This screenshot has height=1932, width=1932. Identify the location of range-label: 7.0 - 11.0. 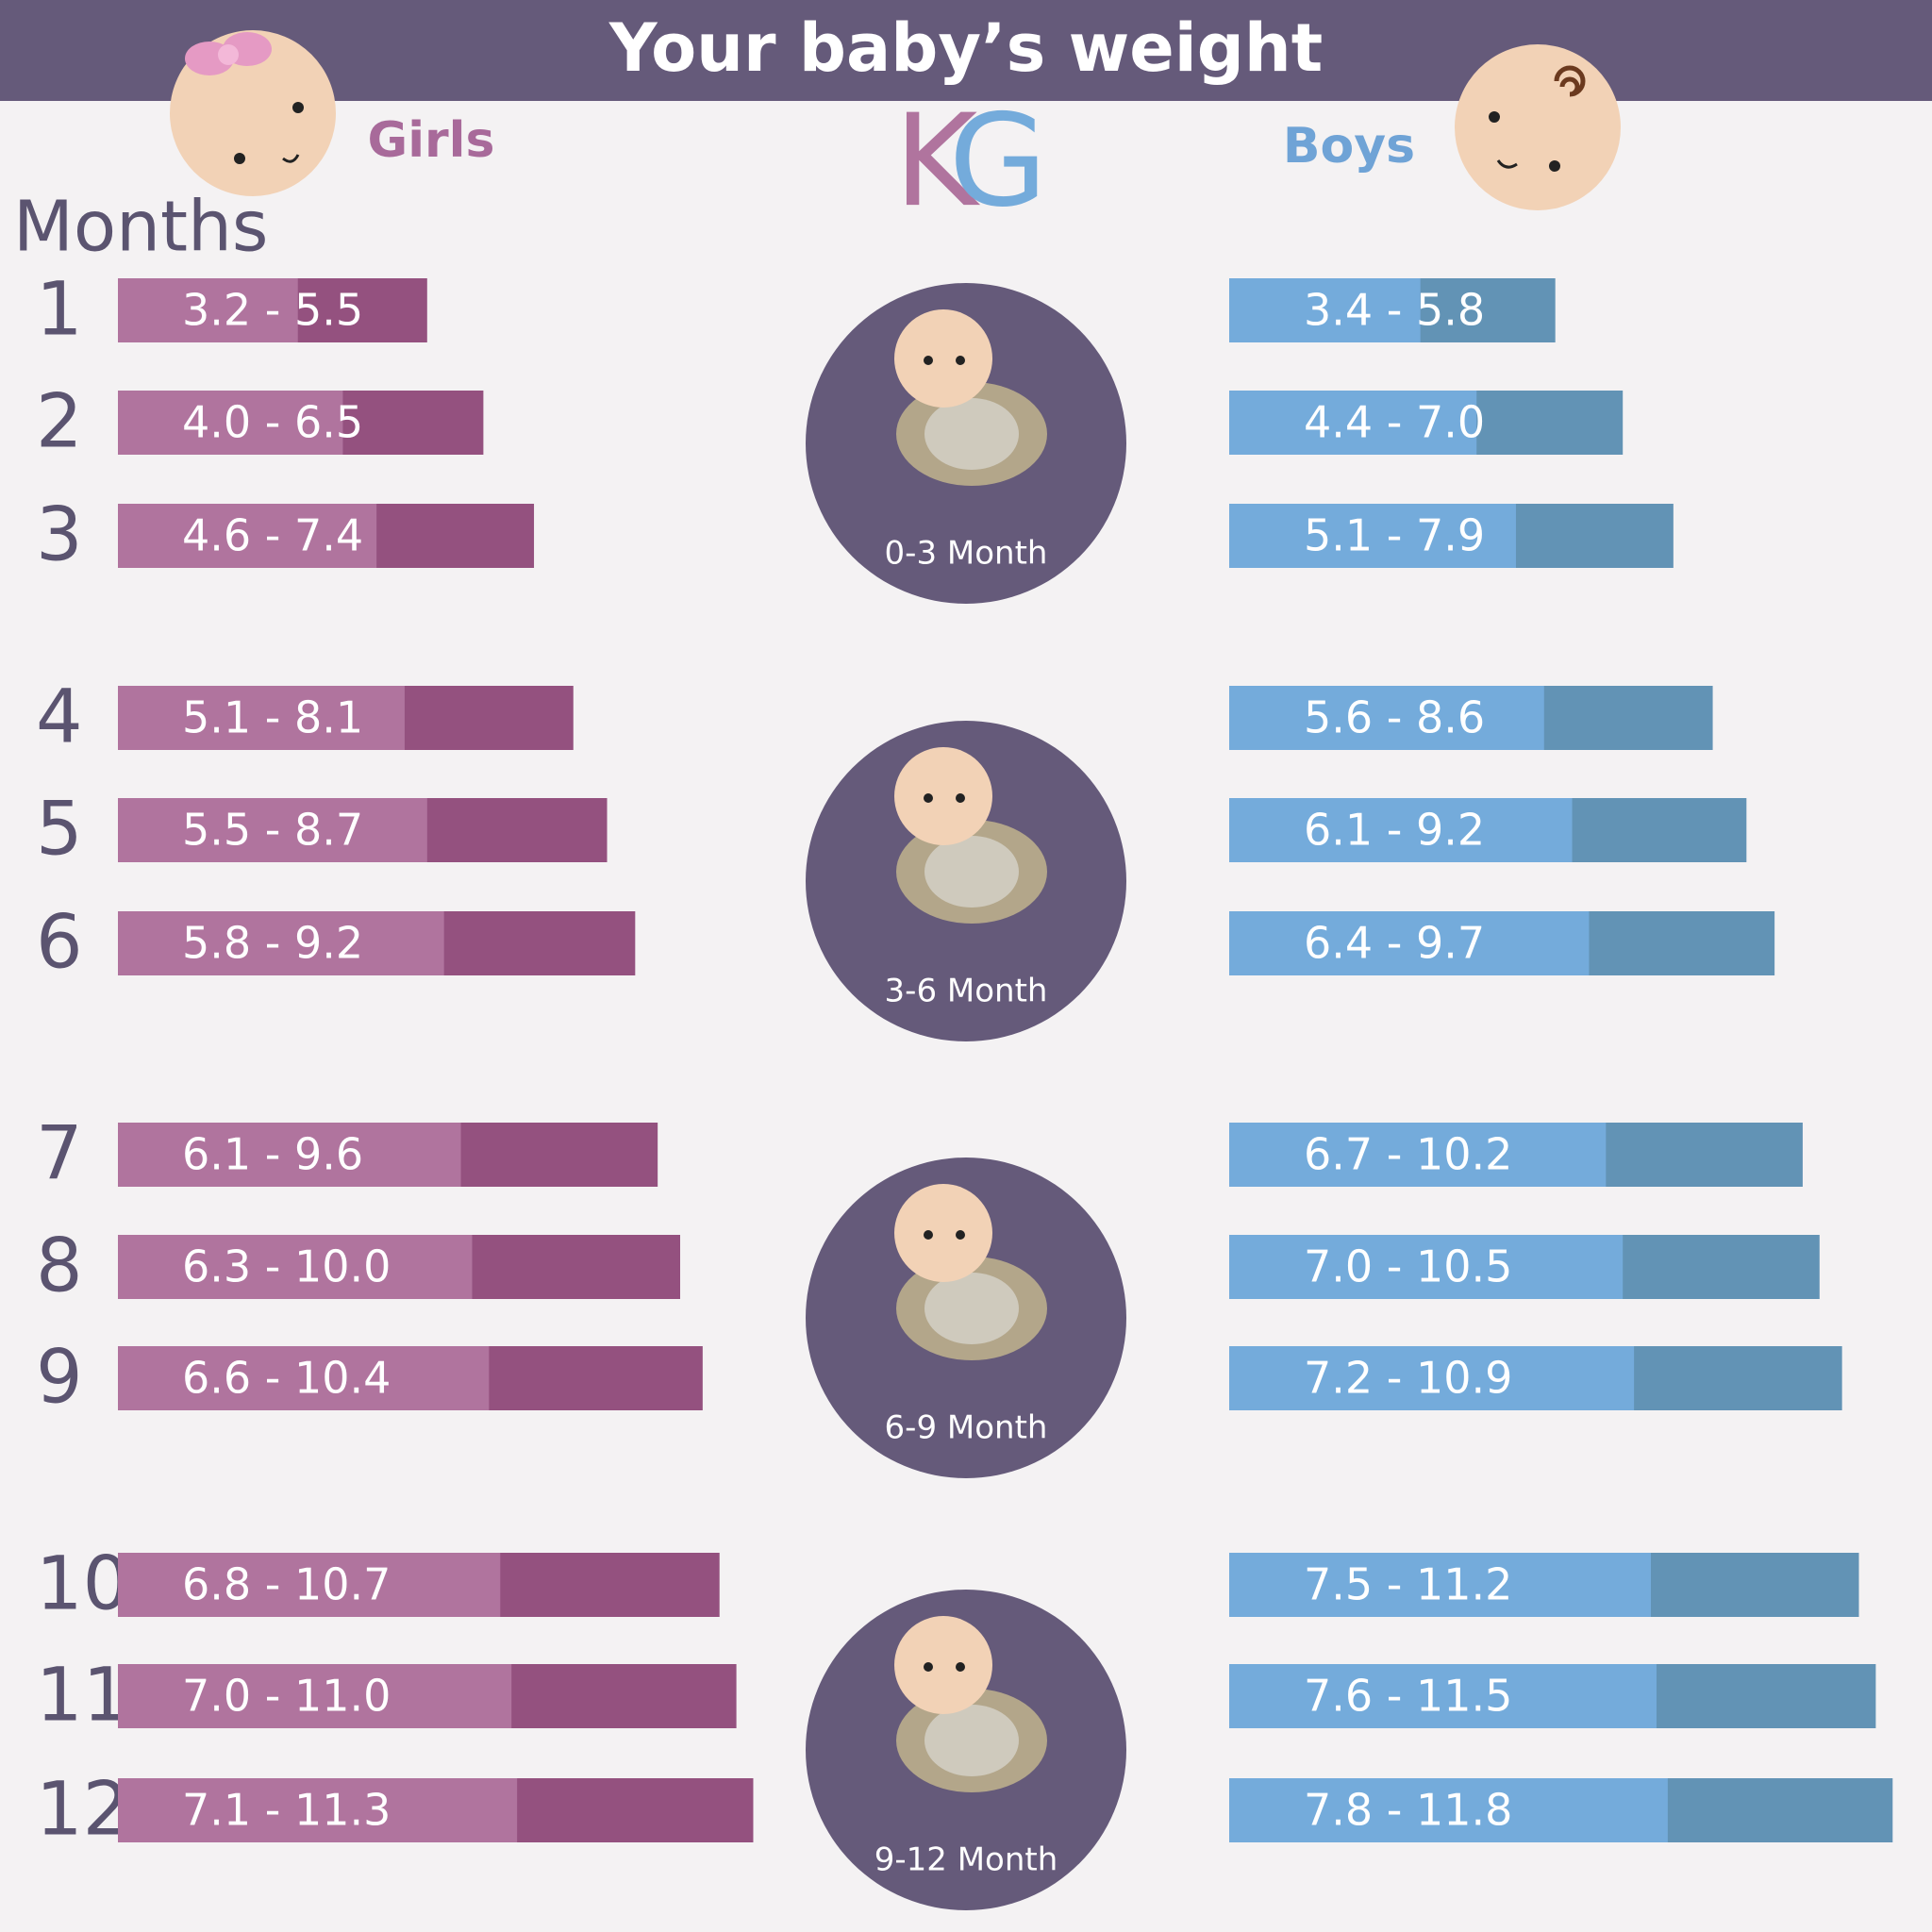
(287, 1697).